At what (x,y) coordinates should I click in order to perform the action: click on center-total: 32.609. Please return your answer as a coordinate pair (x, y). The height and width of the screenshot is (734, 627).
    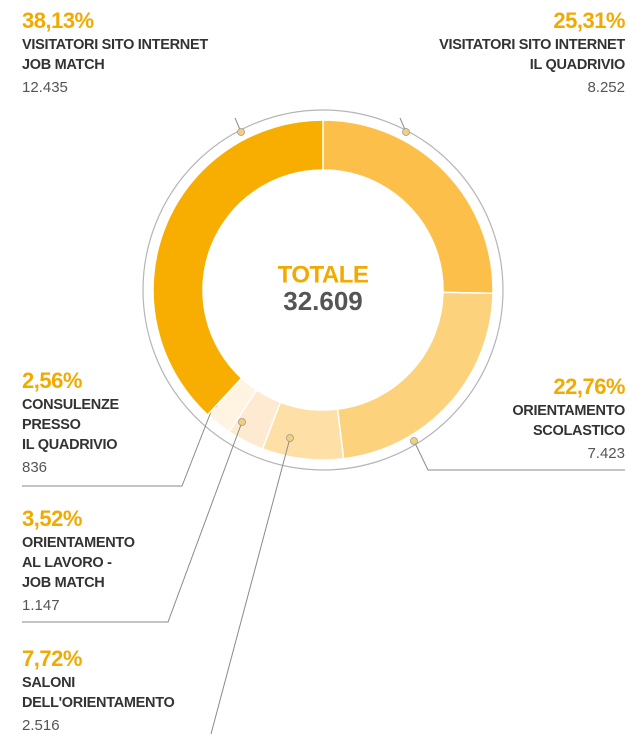
    Looking at the image, I should click on (323, 301).